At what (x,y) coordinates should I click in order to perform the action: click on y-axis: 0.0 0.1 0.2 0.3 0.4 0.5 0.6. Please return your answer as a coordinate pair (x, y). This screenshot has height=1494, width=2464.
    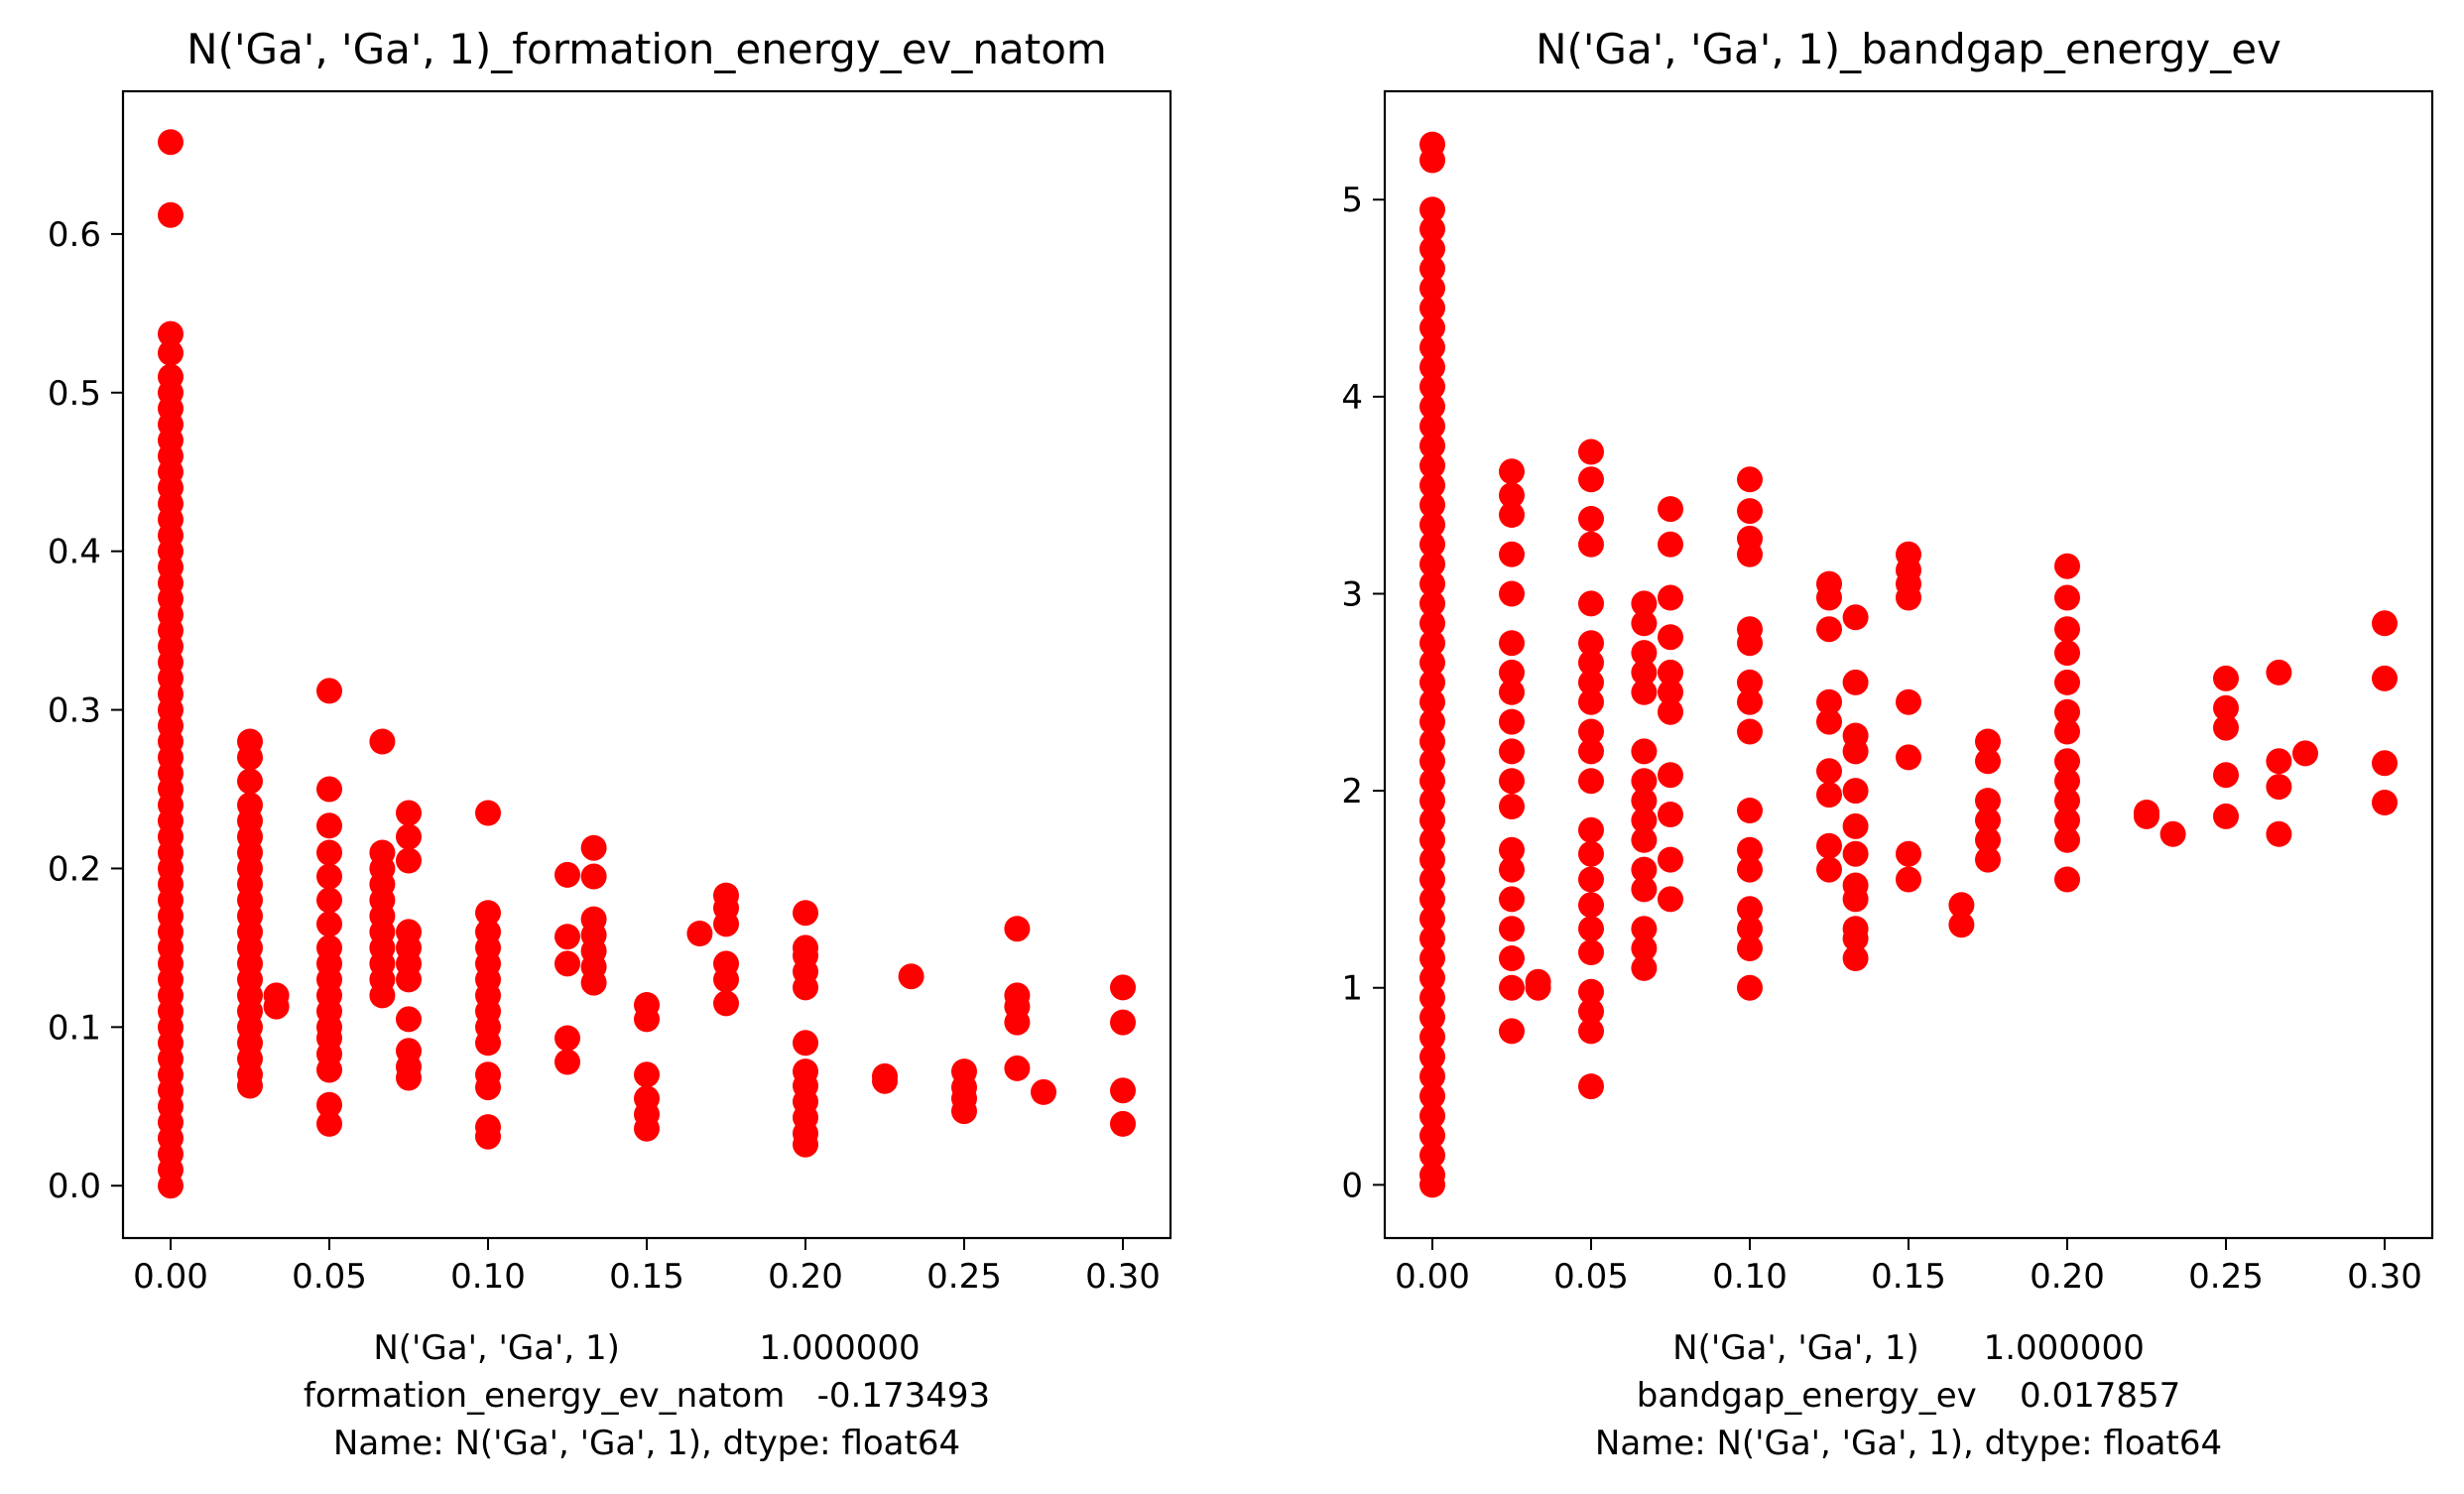
    Looking at the image, I should click on (85, 711).